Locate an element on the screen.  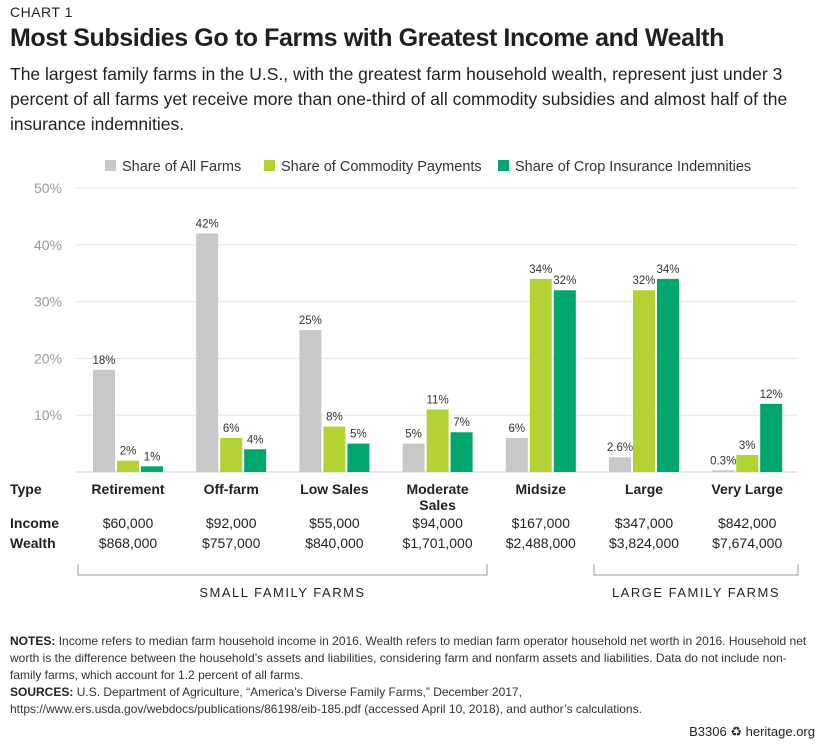
chart-kicker: CHART 1 is located at coordinates (41, 12).